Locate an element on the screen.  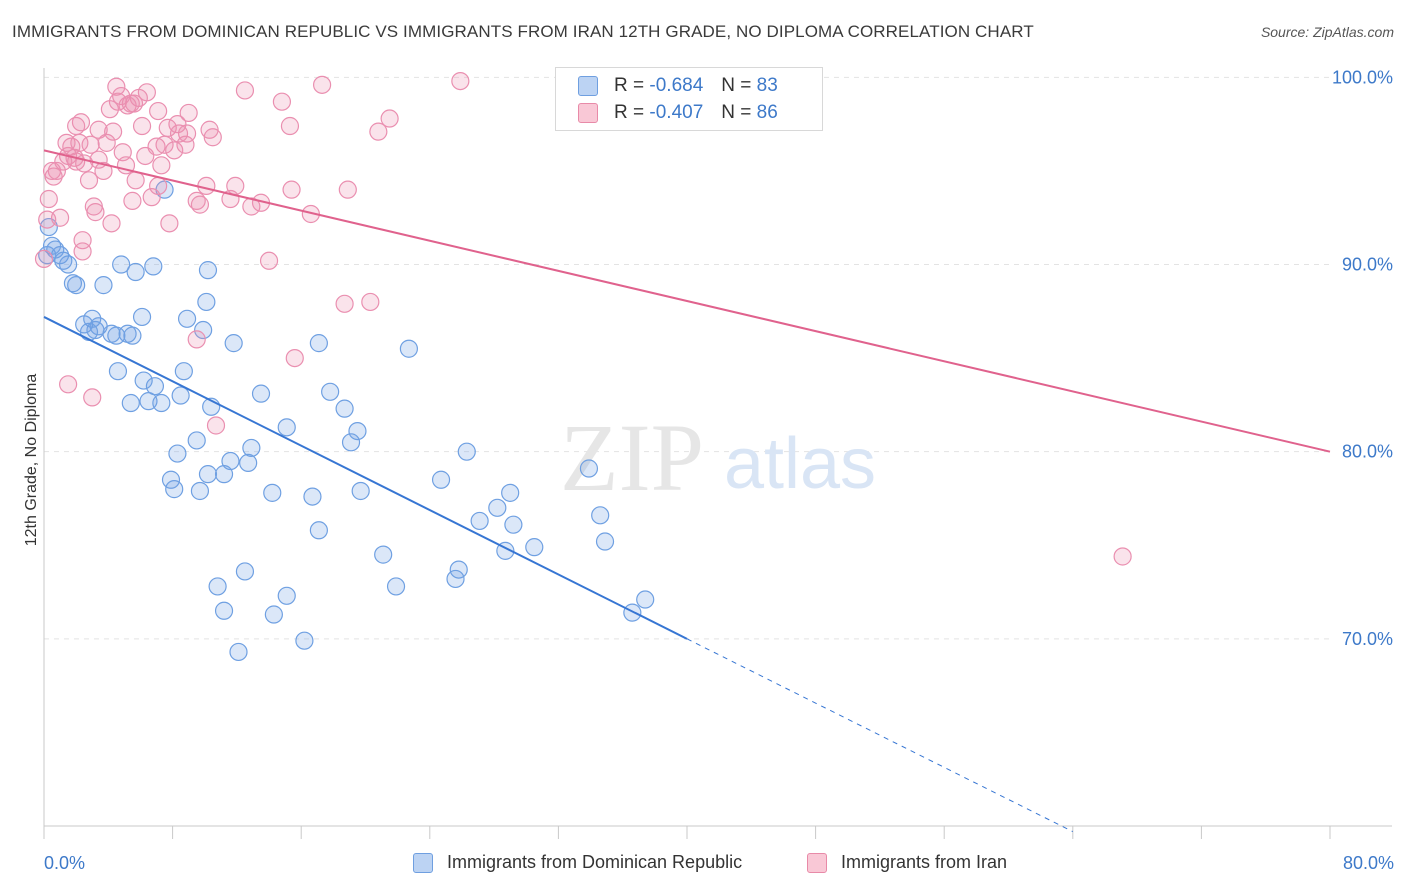
x-tick-label-min: 0.0% is located at coordinates (65, 863).